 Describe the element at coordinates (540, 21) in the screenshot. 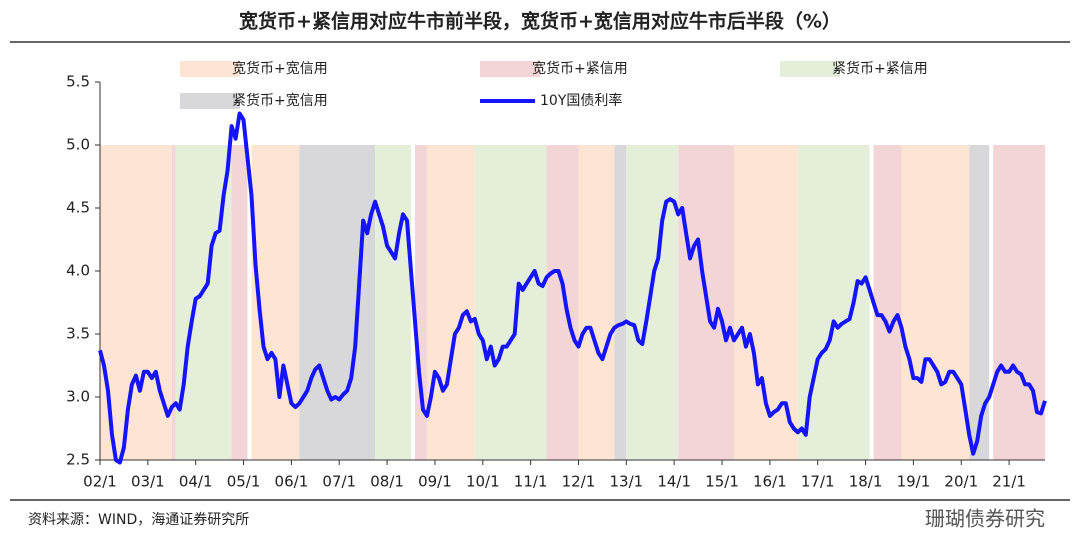

I see `chart-title: 宽货币+紧信用对应牛市前半段，宽货币+宽信用对应牛市后半段（%）` at that location.